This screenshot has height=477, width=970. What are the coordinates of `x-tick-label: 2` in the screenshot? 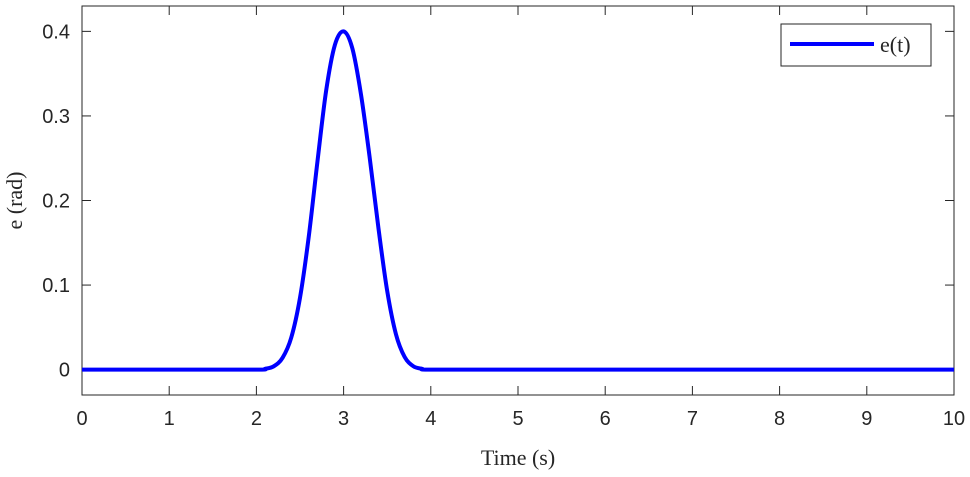 It's located at (256, 419).